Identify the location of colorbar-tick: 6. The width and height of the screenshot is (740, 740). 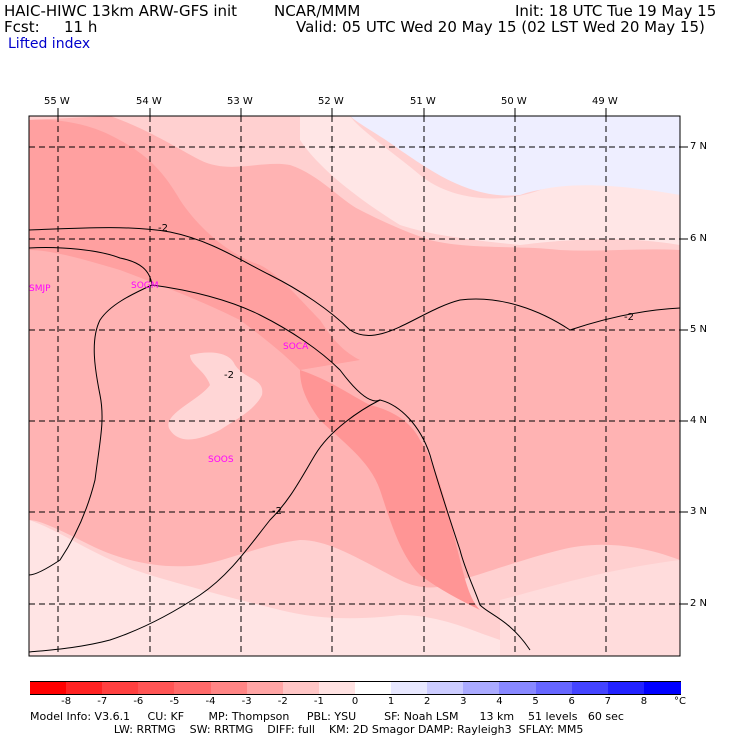
(571, 701).